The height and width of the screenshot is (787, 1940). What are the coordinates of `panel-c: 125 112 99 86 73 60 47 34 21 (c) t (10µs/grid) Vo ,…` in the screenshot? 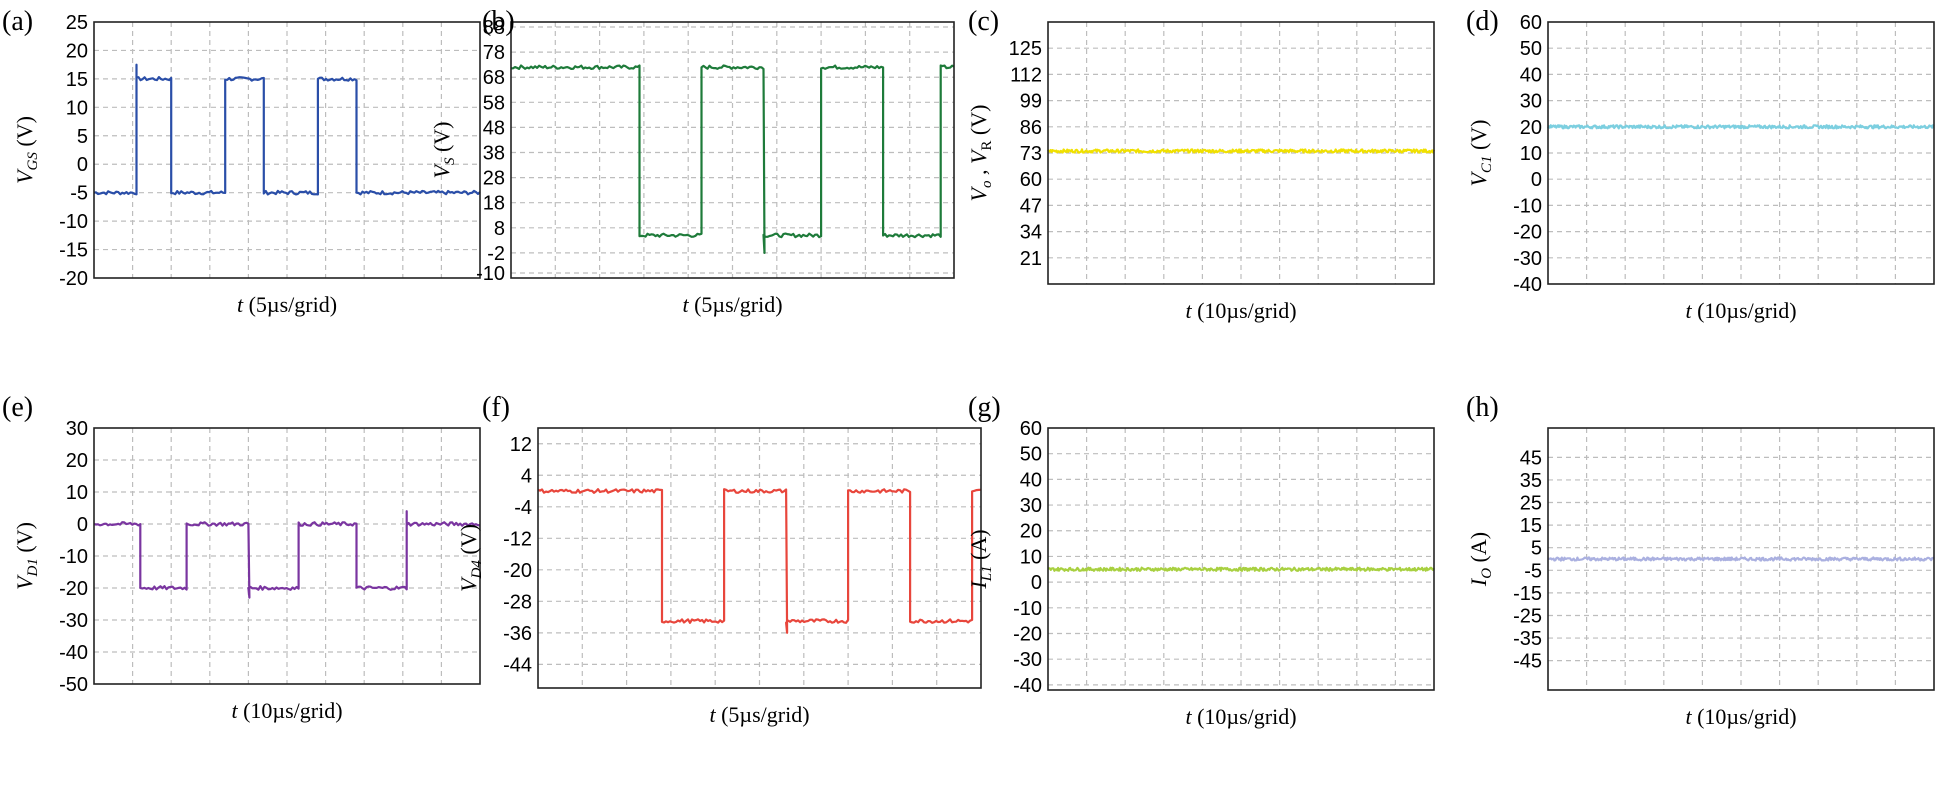 It's located at (1201, 164).